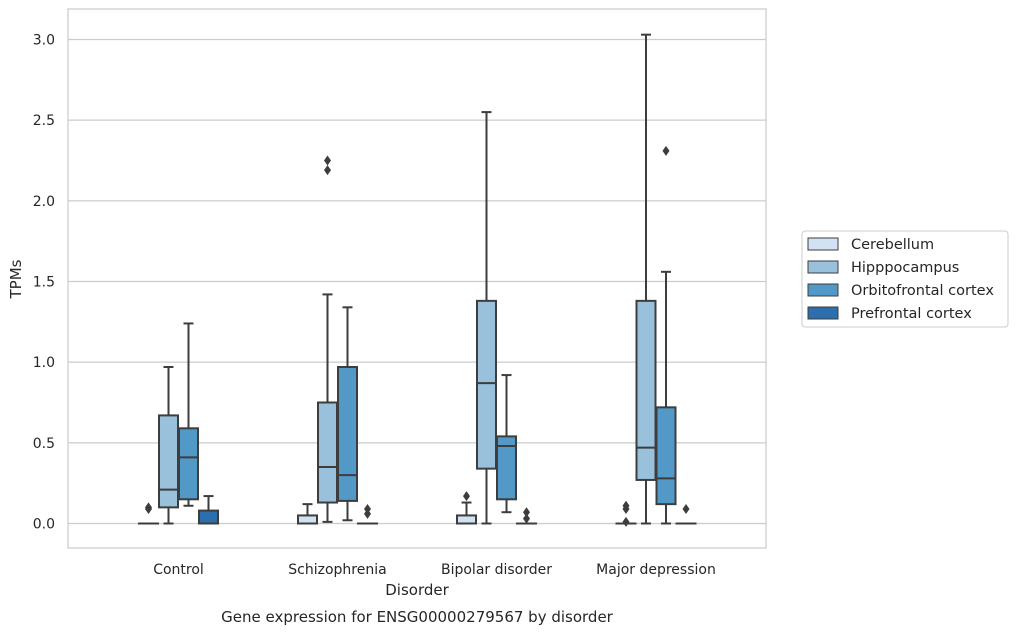 This screenshot has width=1018, height=634. Describe the element at coordinates (626, 513) in the screenshot. I see `box-cerebellum-major-depression` at that location.